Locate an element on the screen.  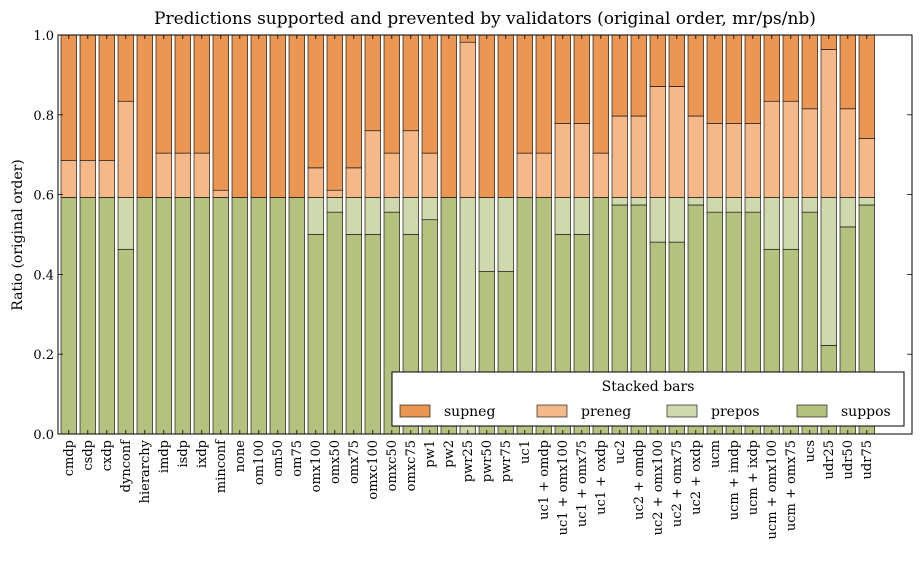
y-tick-label-2: 0.4 is located at coordinates (43, 275).